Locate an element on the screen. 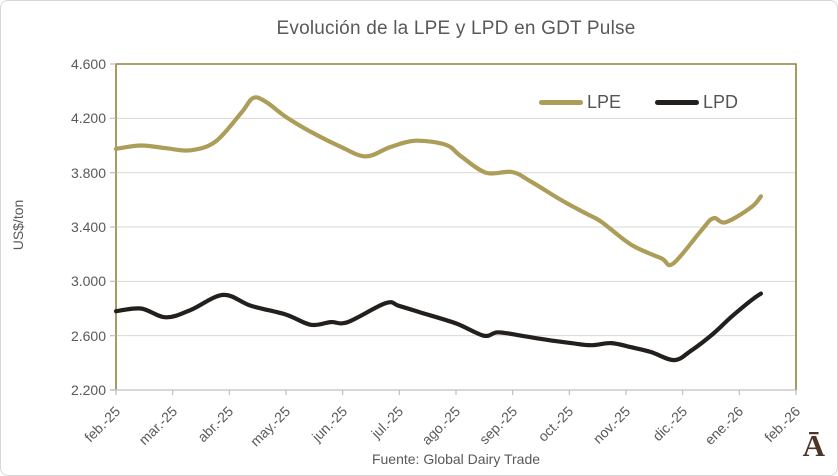  y-tick-label-2.200: 2.200 is located at coordinates (88, 390).